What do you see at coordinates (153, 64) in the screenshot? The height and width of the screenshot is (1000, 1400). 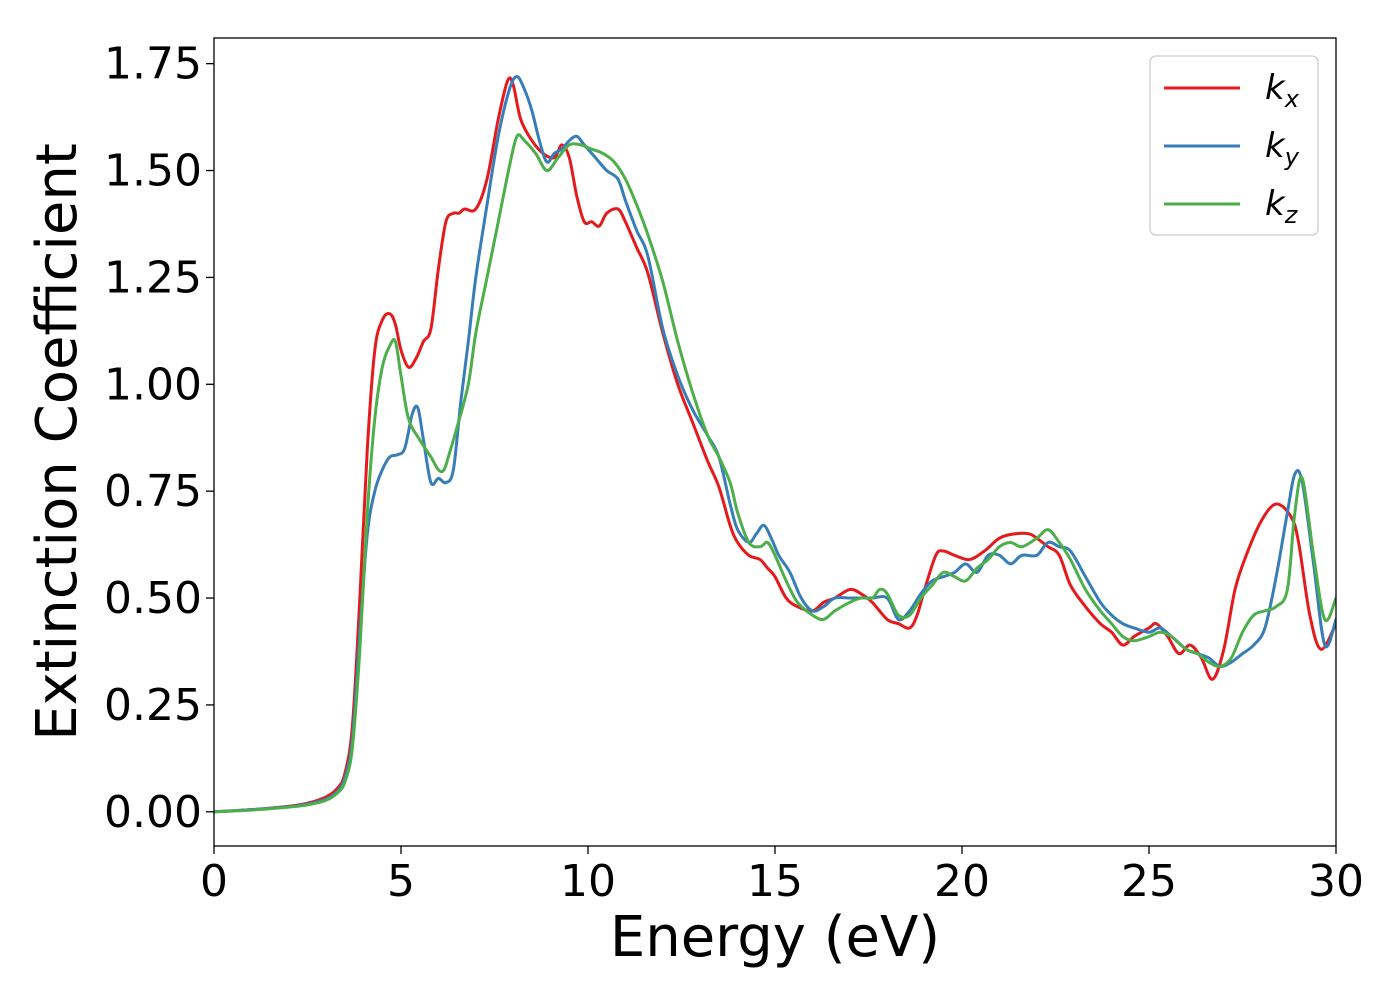 I see `y-tick-label: 1.75` at bounding box center [153, 64].